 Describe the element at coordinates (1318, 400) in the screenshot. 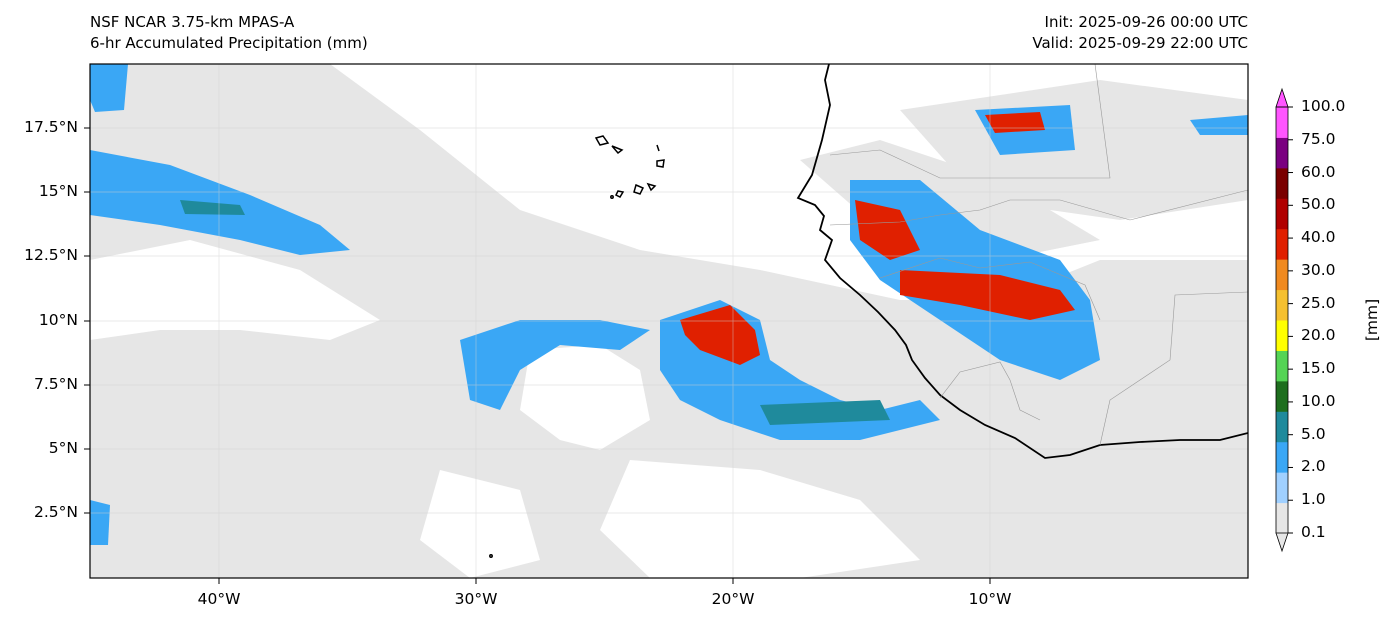

I see `colorbar-level-label: 10.0` at that location.